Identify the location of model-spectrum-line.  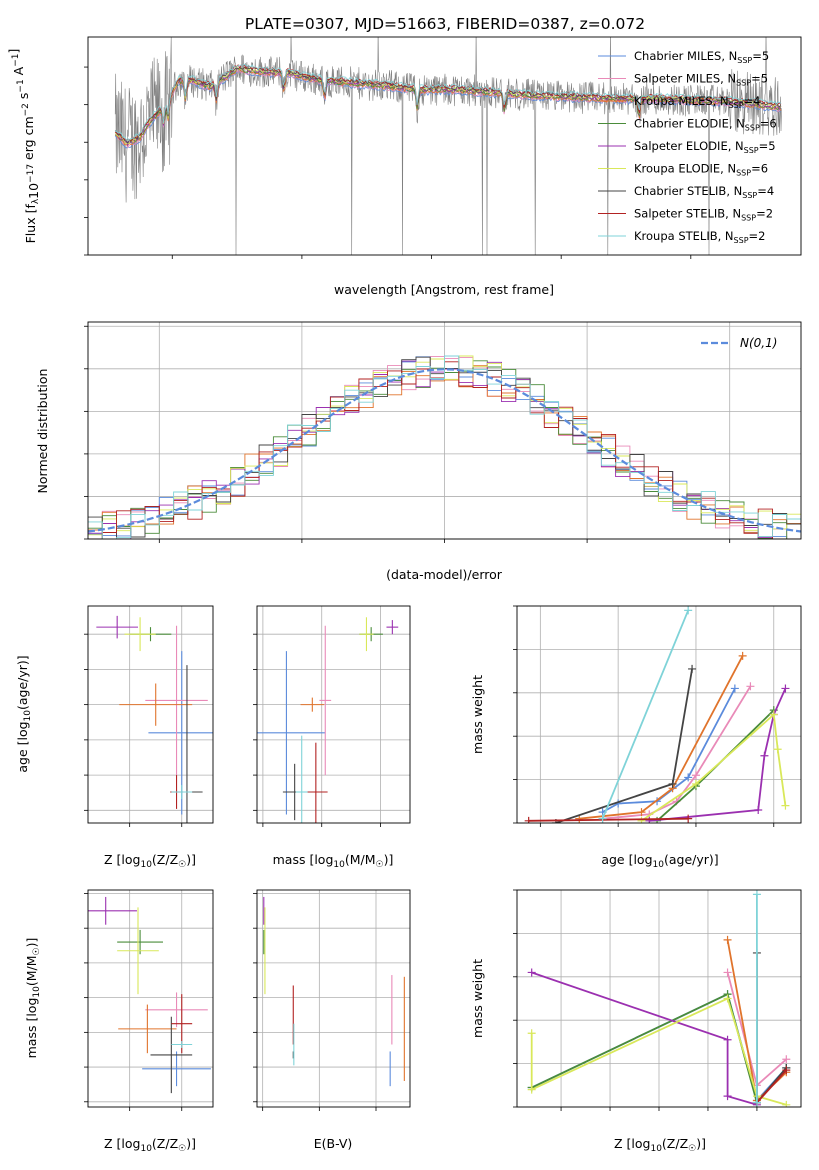
(448, 102).